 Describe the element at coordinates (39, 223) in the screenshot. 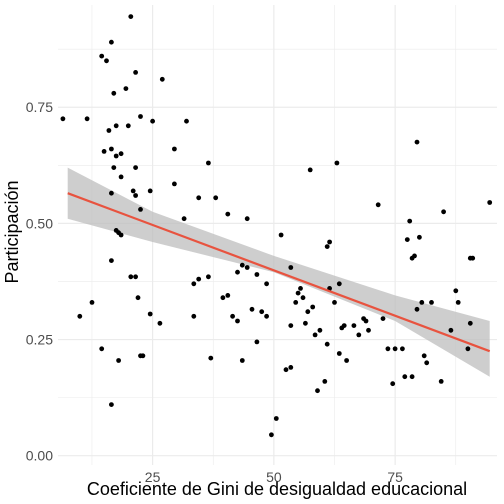

I see `y-tick-label: 0.50` at that location.